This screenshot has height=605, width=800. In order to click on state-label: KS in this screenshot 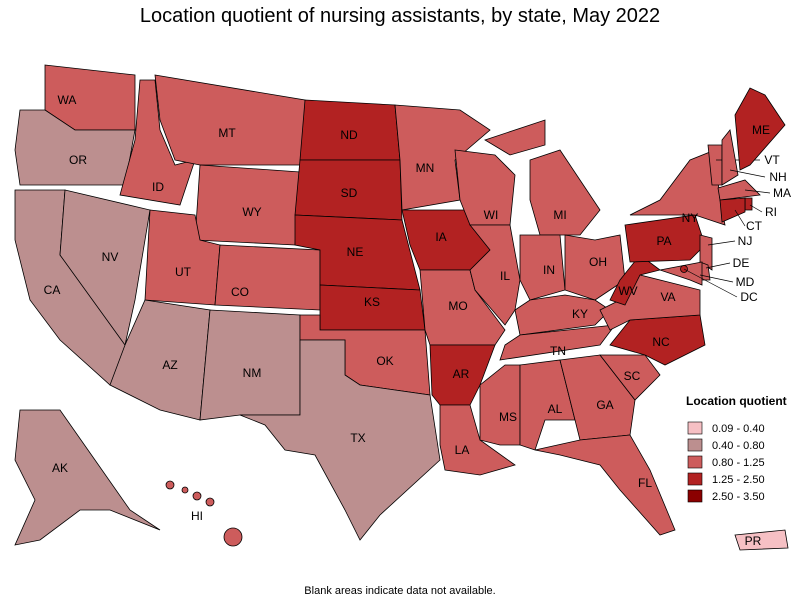, I will do `click(372, 302)`.